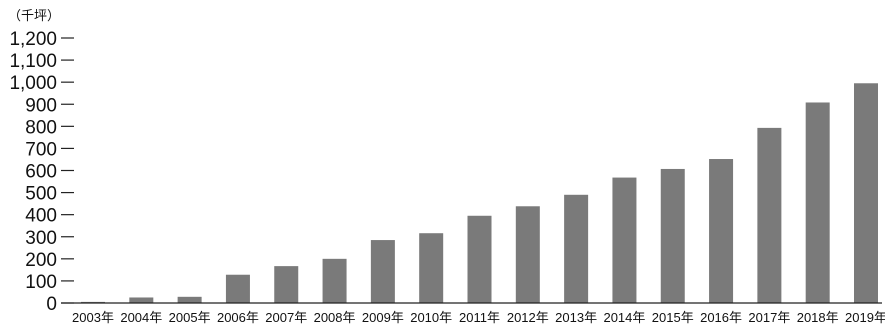  I want to click on x-tick-label: 2017年, so click(769, 317).